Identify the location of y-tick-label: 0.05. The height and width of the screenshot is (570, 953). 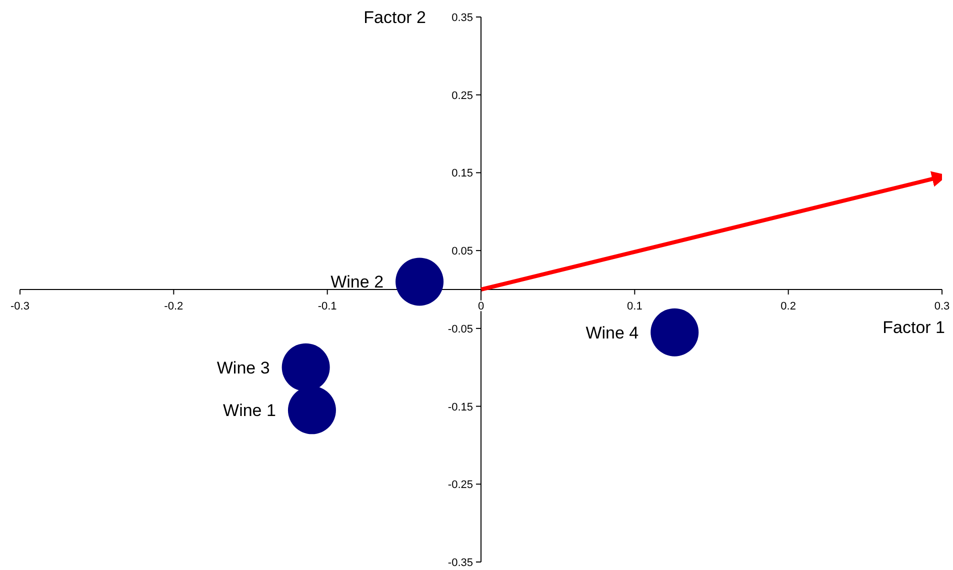
(462, 252).